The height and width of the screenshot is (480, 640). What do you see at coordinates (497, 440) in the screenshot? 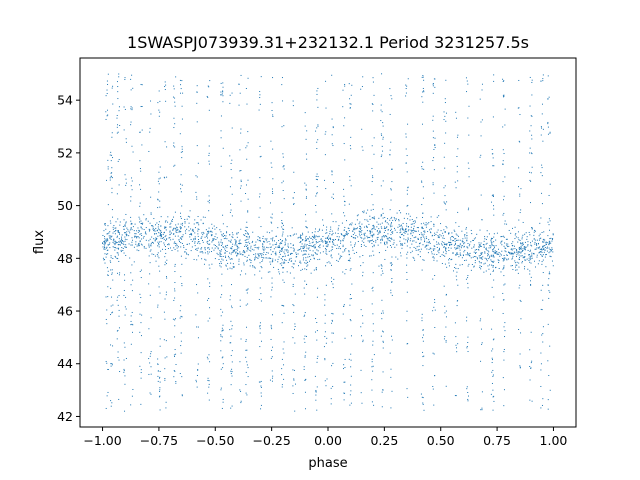
I see `x-tick-label: 0.75` at bounding box center [497, 440].